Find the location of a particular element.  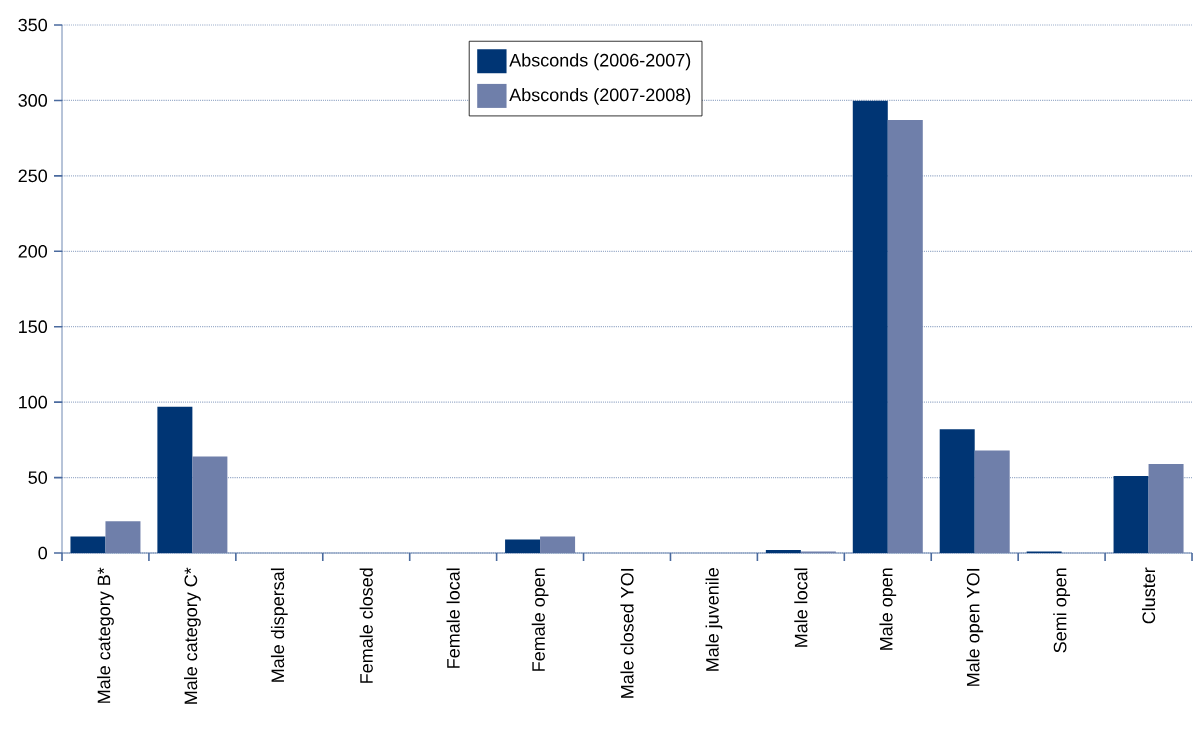

x-tick-label: Male local is located at coordinates (801, 607).